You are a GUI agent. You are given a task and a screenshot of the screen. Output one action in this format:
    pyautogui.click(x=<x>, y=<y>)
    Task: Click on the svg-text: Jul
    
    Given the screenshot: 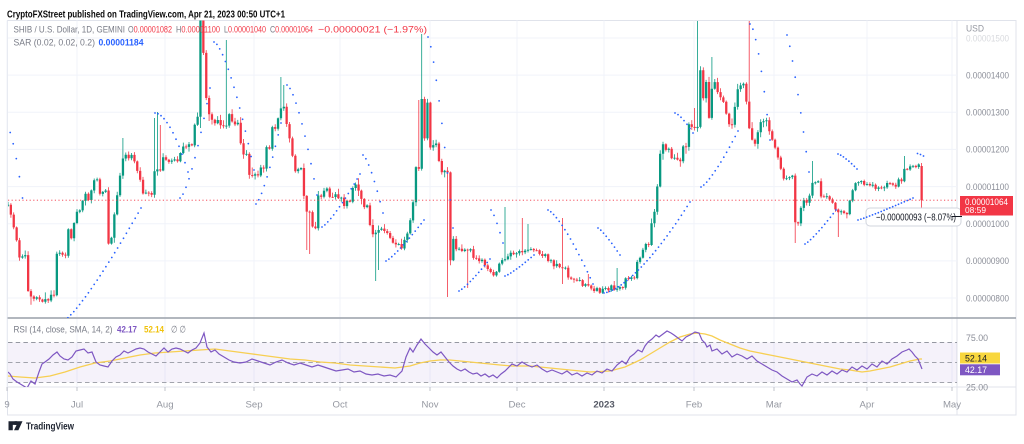 What is the action you would take?
    pyautogui.click(x=77, y=405)
    